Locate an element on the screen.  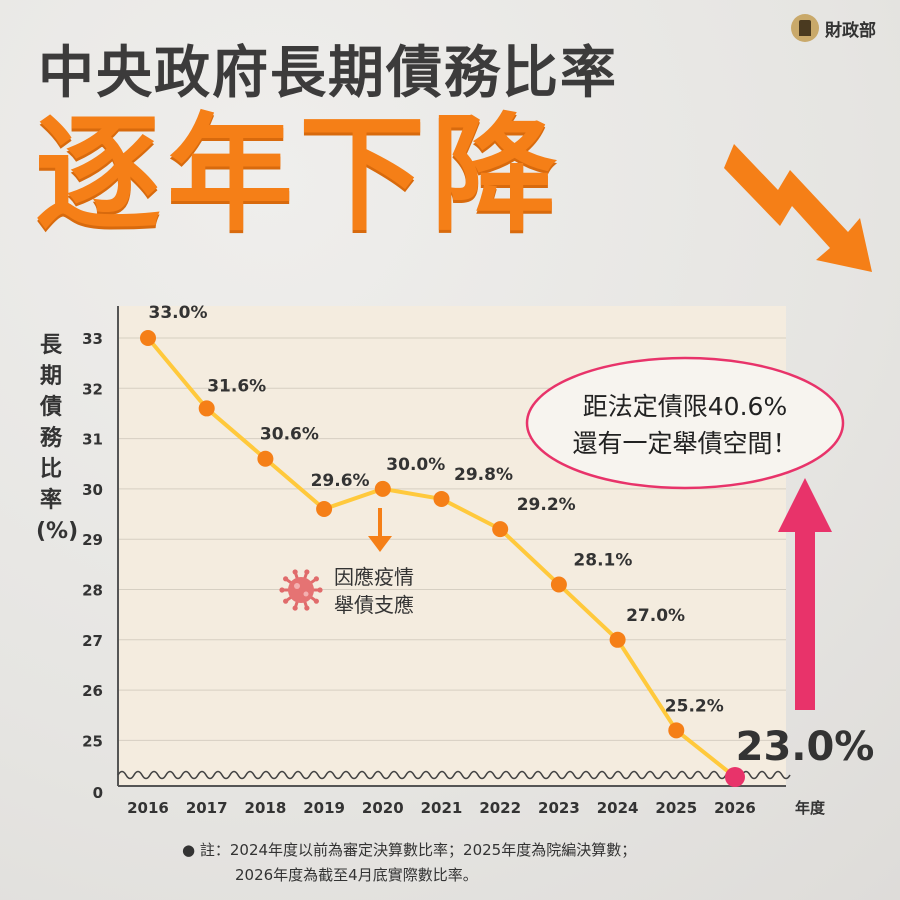
page-title: 中央政府長期債務比率 is located at coordinates (328, 73).